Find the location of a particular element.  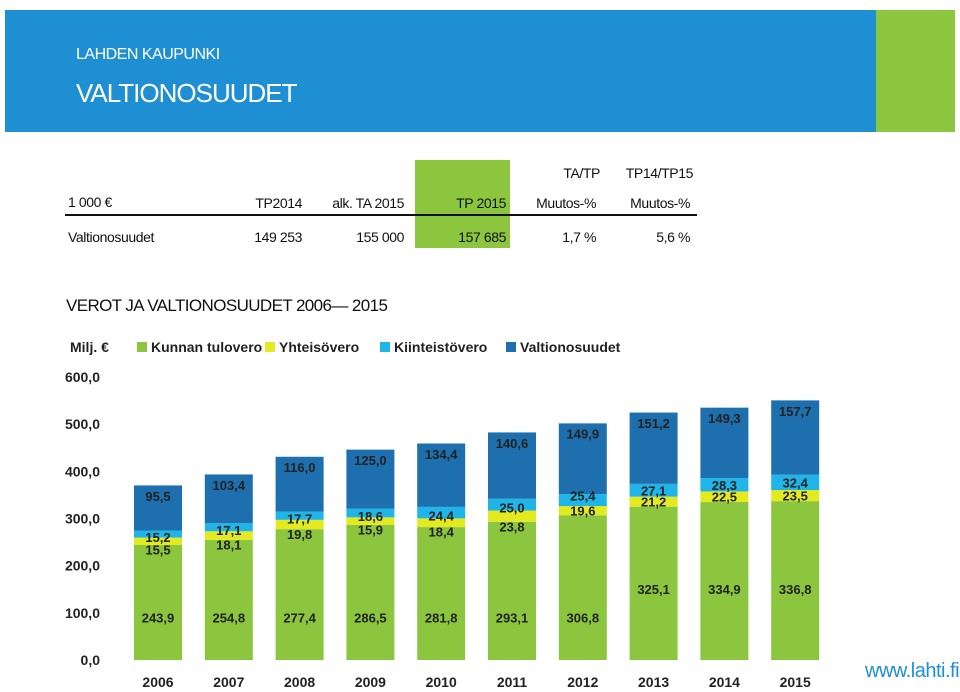

y-tick-label: 600,0 is located at coordinates (82, 377).